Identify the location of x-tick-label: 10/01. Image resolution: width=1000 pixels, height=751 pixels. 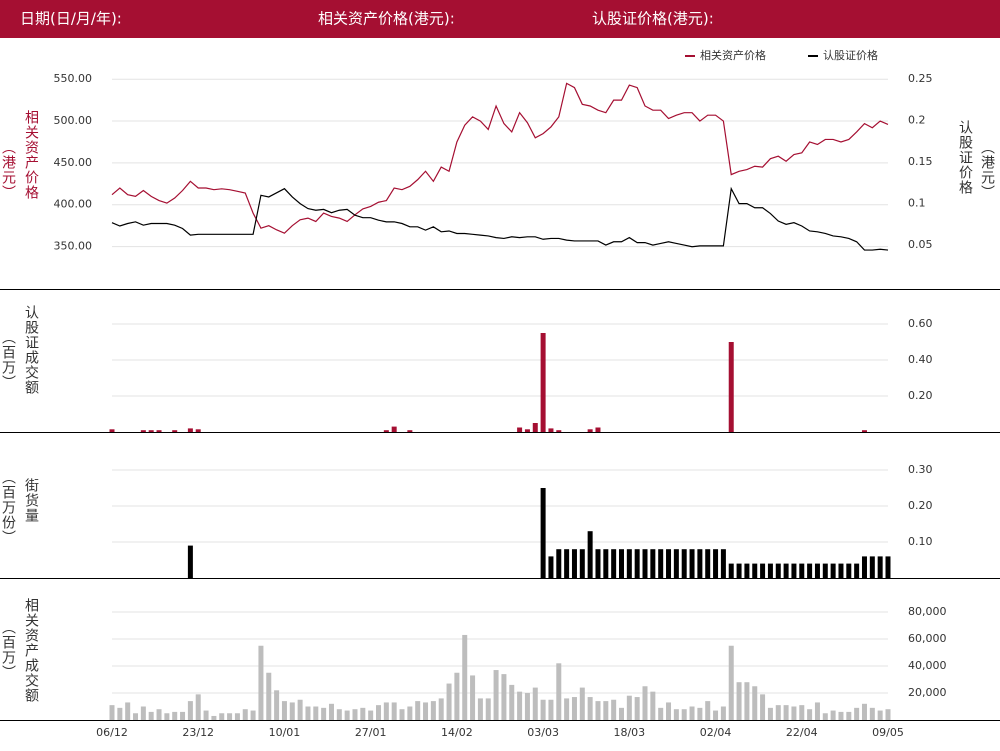
(285, 732).